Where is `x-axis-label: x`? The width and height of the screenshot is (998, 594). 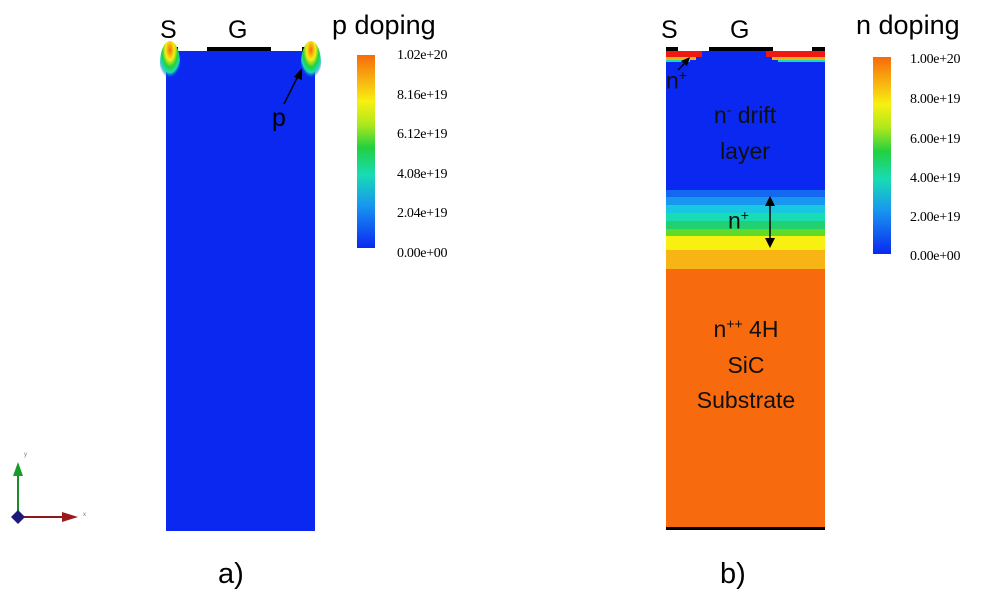
x-axis-label: x is located at coordinates (84, 515).